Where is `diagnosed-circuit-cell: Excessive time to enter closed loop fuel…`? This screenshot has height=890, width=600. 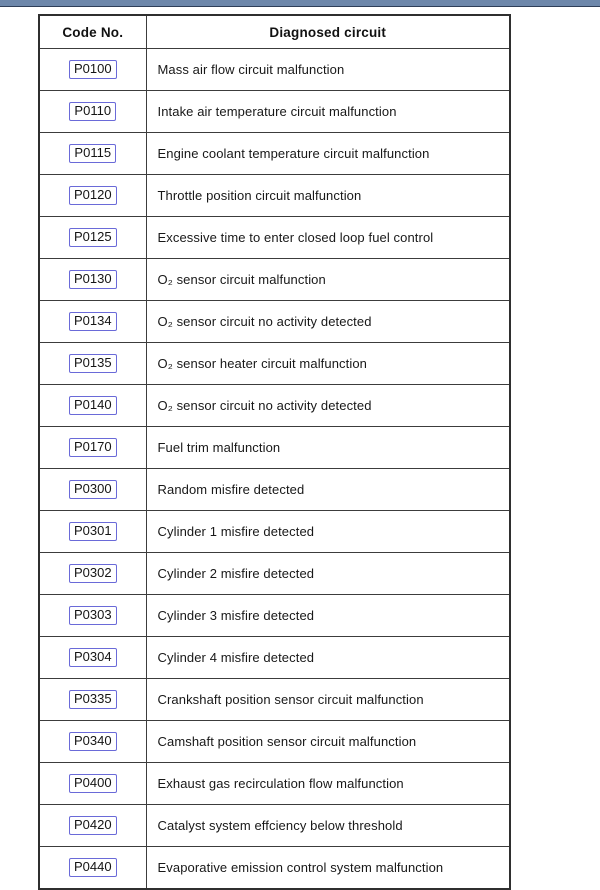 diagnosed-circuit-cell: Excessive time to enter closed loop fuel… is located at coordinates (328, 237).